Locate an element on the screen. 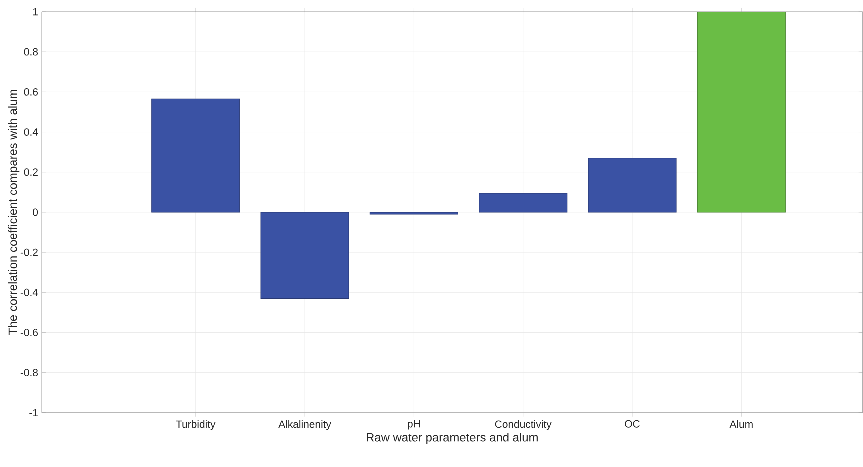 This screenshot has height=467, width=863. x-tick-label: Conductivity is located at coordinates (523, 425).